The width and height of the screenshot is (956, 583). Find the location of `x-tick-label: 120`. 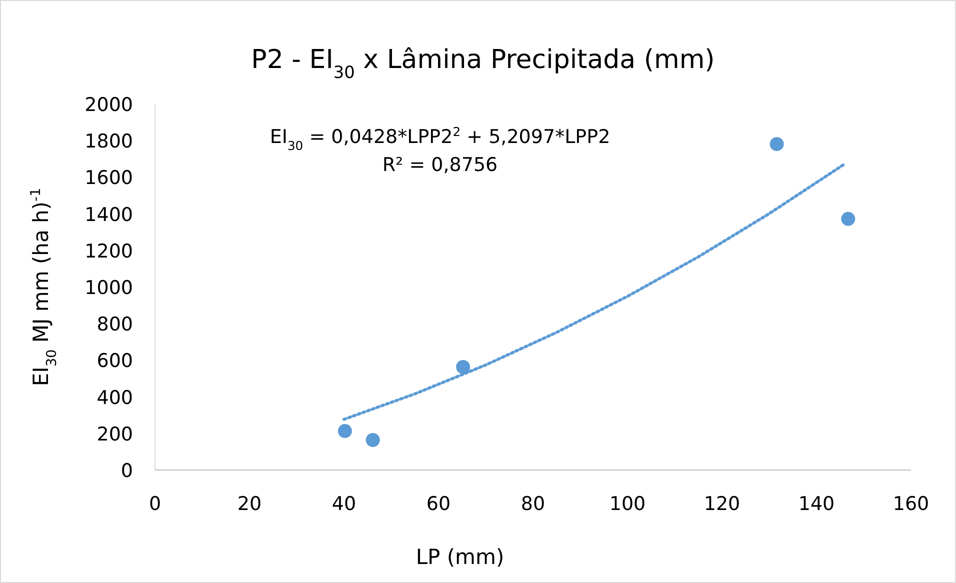

x-tick-label: 120 is located at coordinates (722, 504).